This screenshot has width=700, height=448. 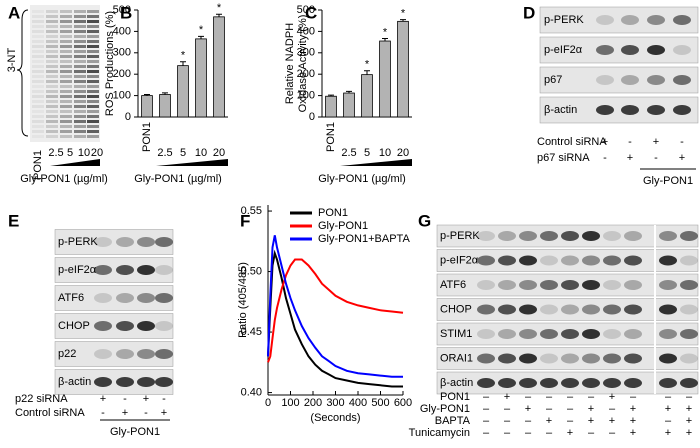 What do you see at coordinates (385, 153) in the screenshot?
I see `x-tick-label: 10` at bounding box center [385, 153].